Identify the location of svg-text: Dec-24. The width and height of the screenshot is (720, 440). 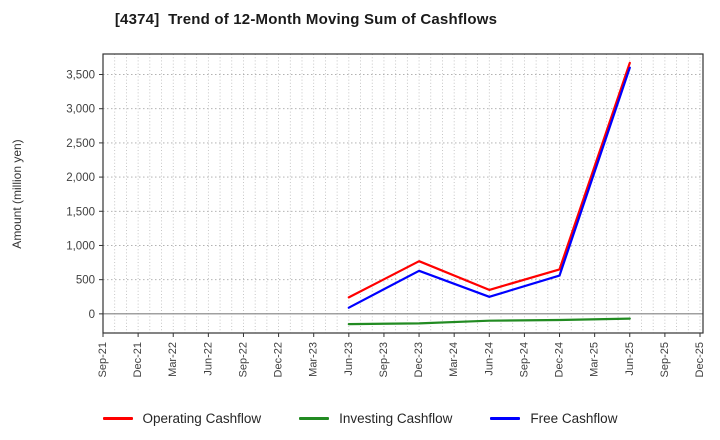
(560, 359).